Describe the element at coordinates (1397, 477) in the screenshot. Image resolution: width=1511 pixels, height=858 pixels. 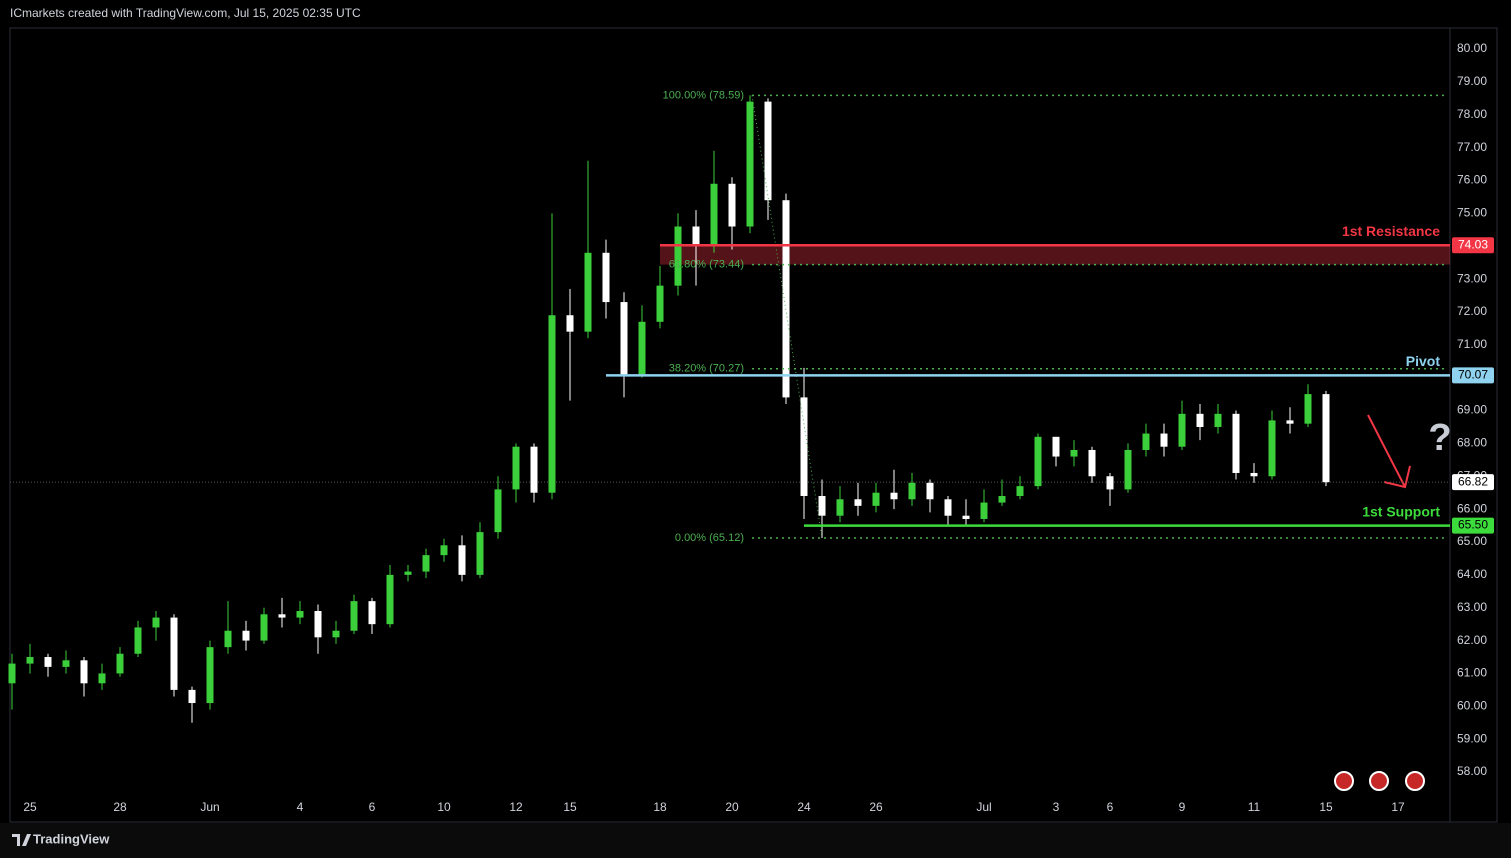
I see `arrow-head` at that location.